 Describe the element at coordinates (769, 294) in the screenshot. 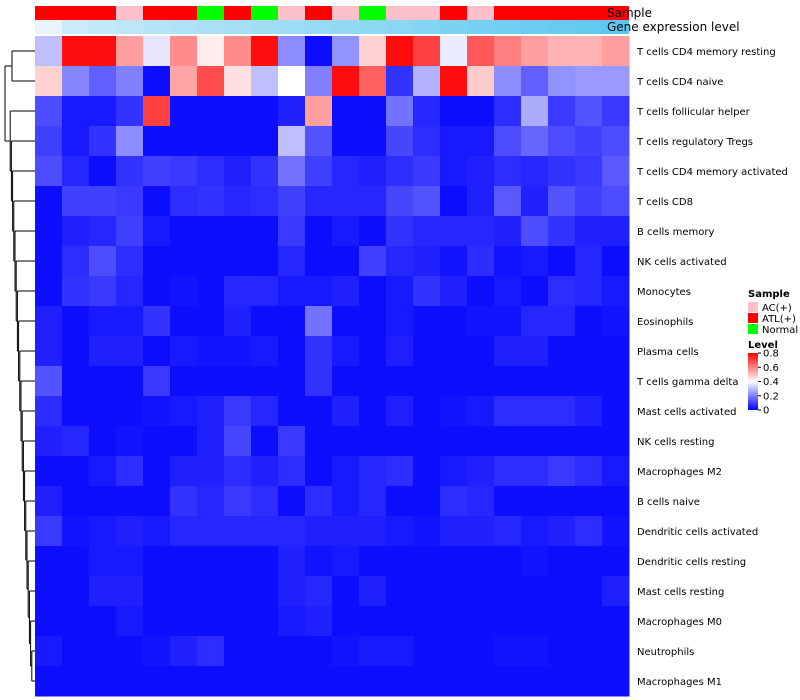

I see `sample-legend-title: Sample` at that location.